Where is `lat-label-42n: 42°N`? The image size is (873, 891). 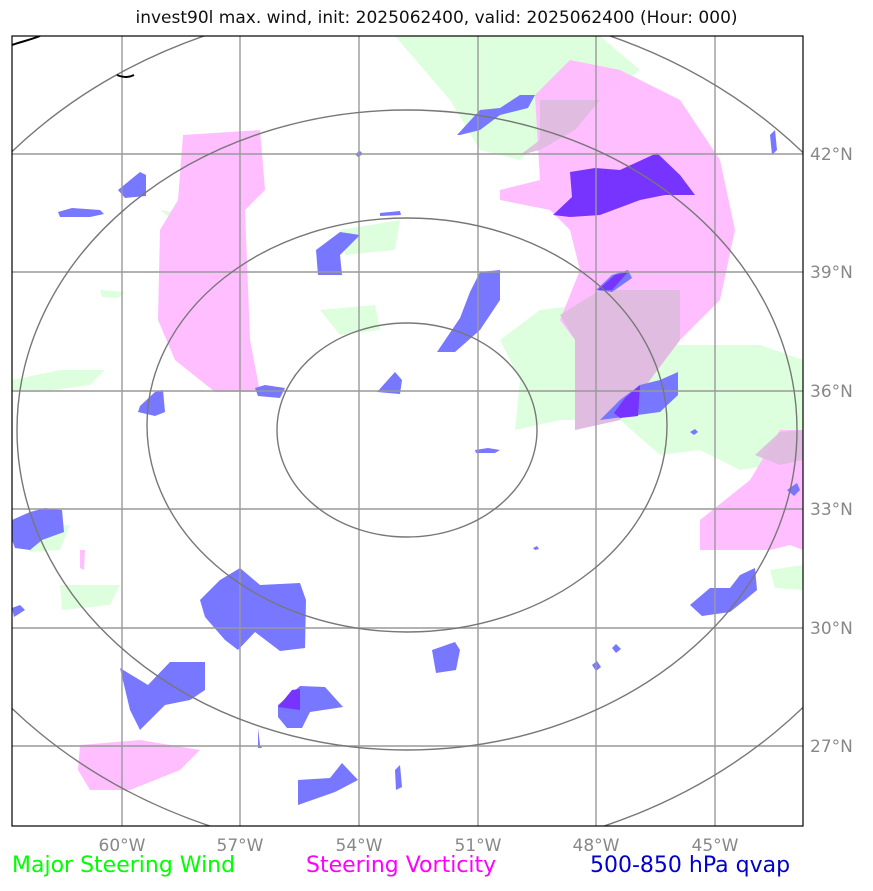
lat-label-42n: 42°N is located at coordinates (831, 155).